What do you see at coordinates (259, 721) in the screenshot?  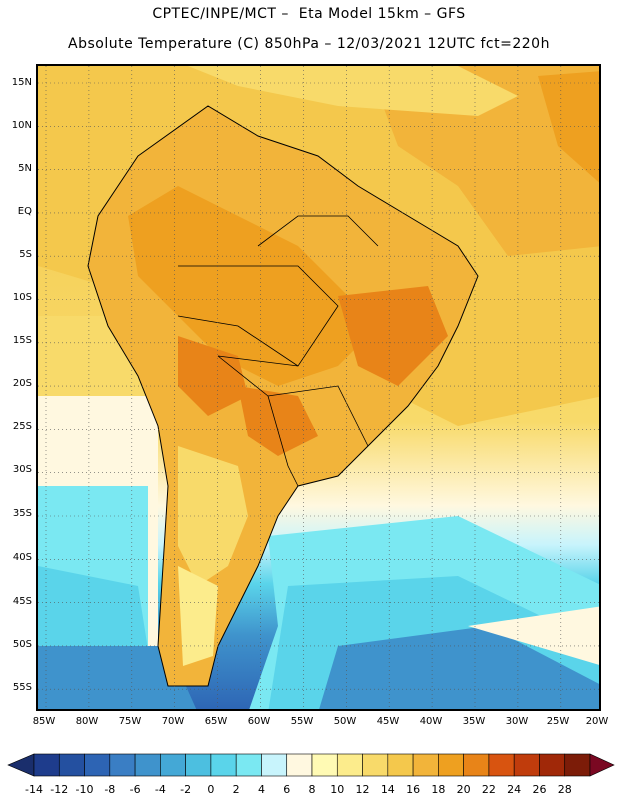 I see `lon-label: 60W` at bounding box center [259, 721].